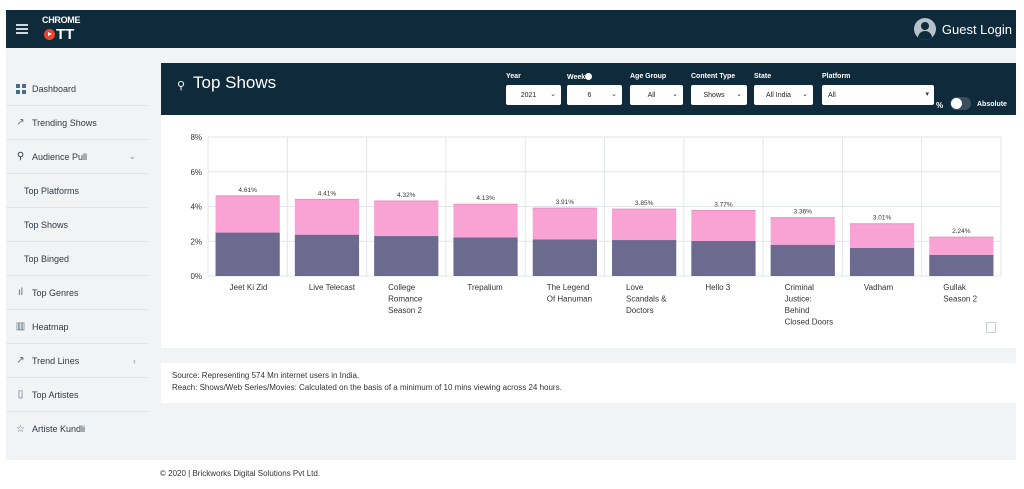 This screenshot has width=1024, height=489. I want to click on caret-down-icon: ▾, so click(927, 94).